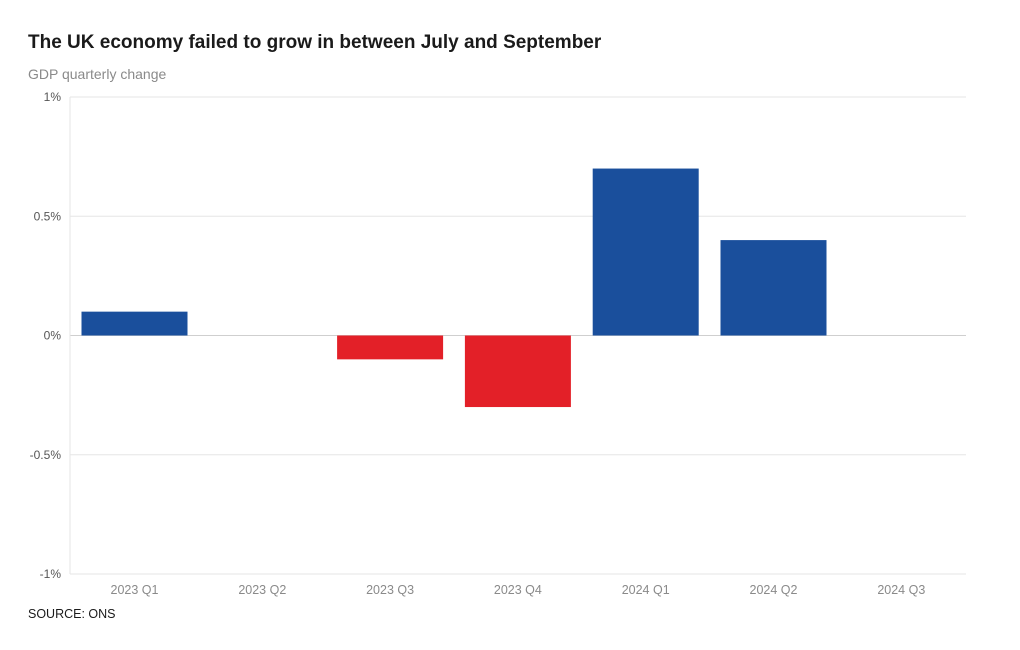  Describe the element at coordinates (97, 74) in the screenshot. I see `chart-subtitle: GDP quarterly change` at that location.